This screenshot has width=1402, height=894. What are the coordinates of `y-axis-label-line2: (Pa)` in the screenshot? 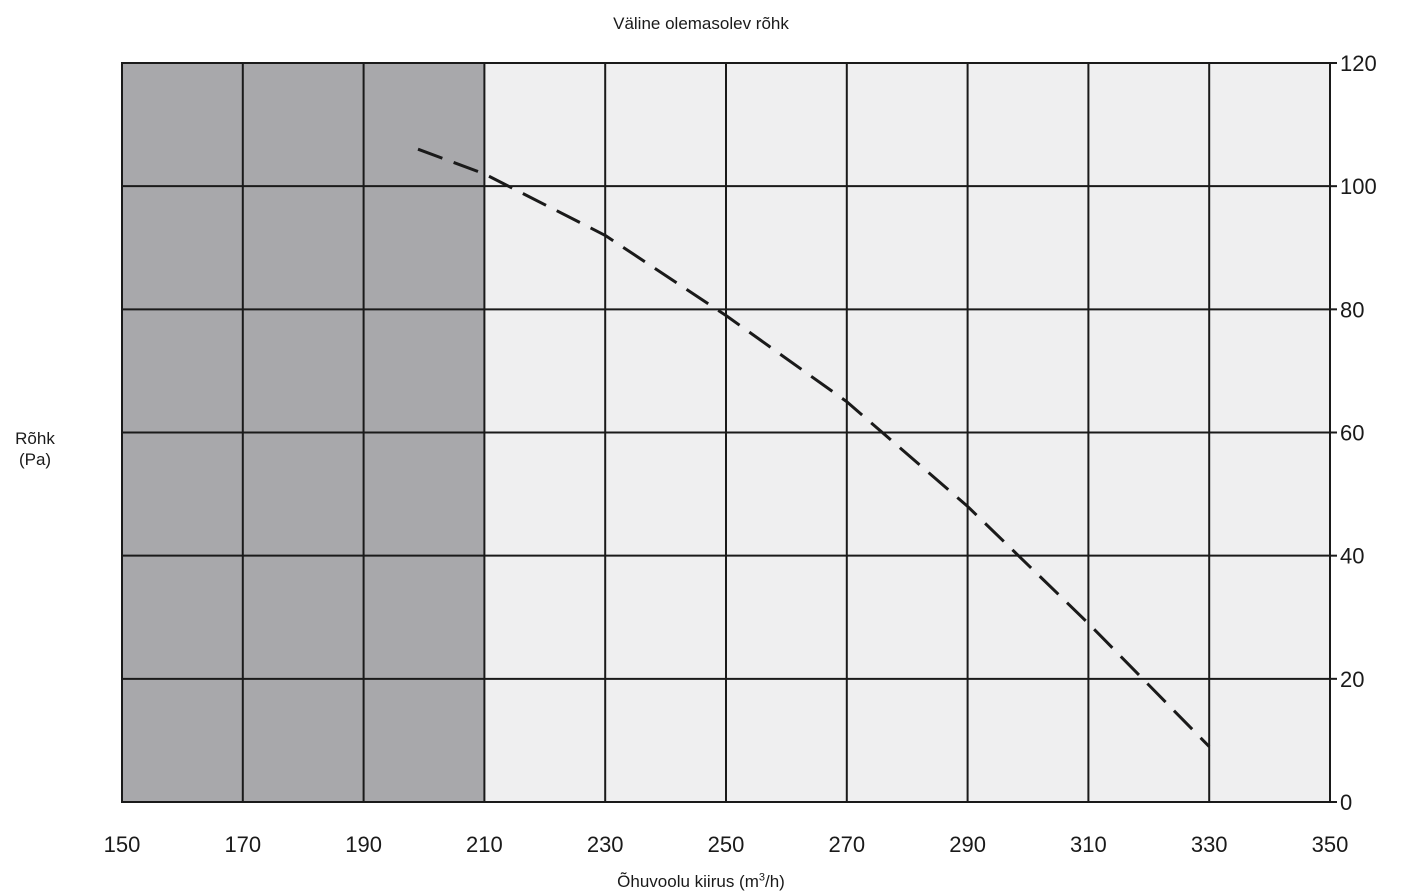 It's located at (35, 459).